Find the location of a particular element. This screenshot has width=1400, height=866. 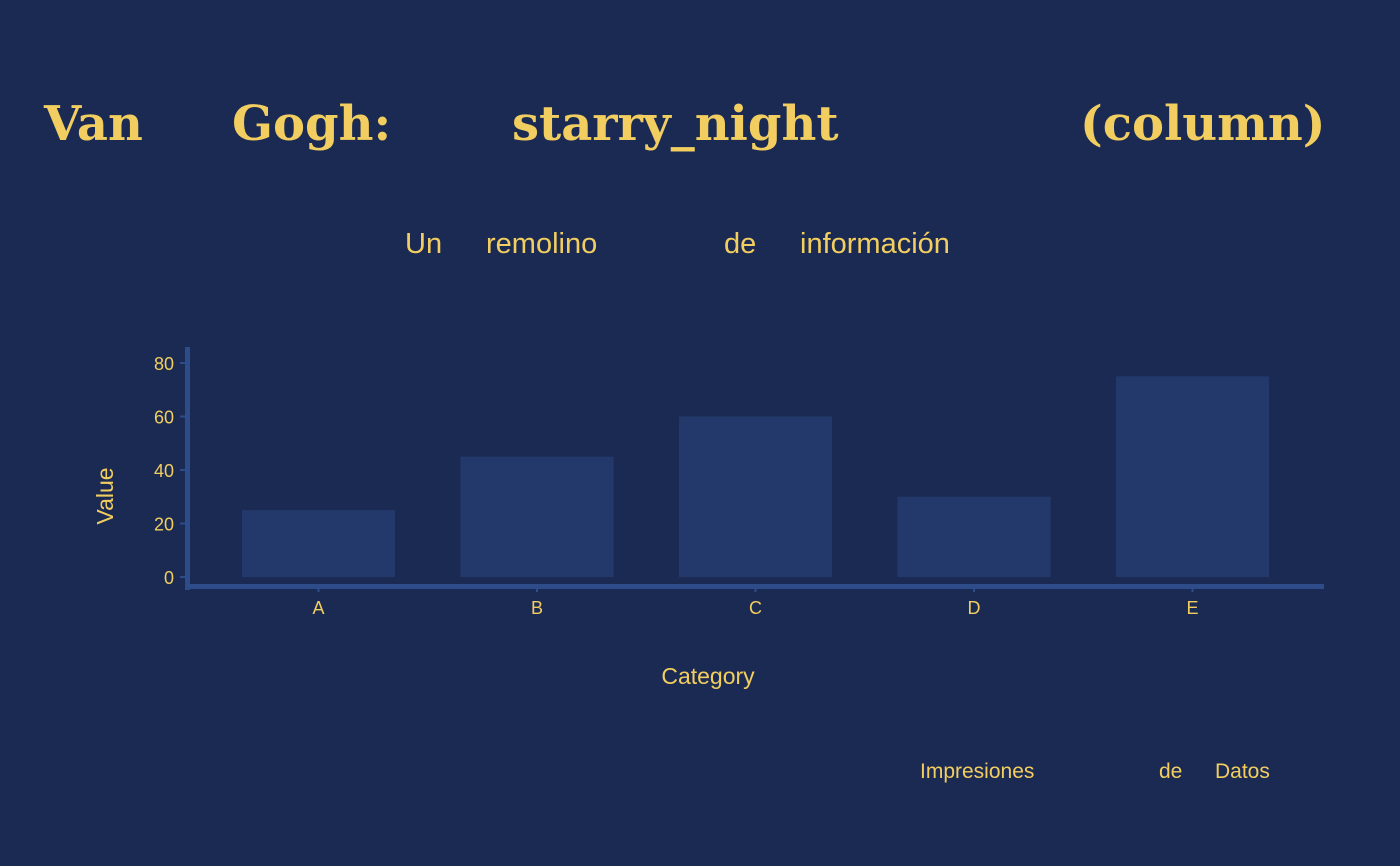

title-word-1: Van is located at coordinates (93, 124).